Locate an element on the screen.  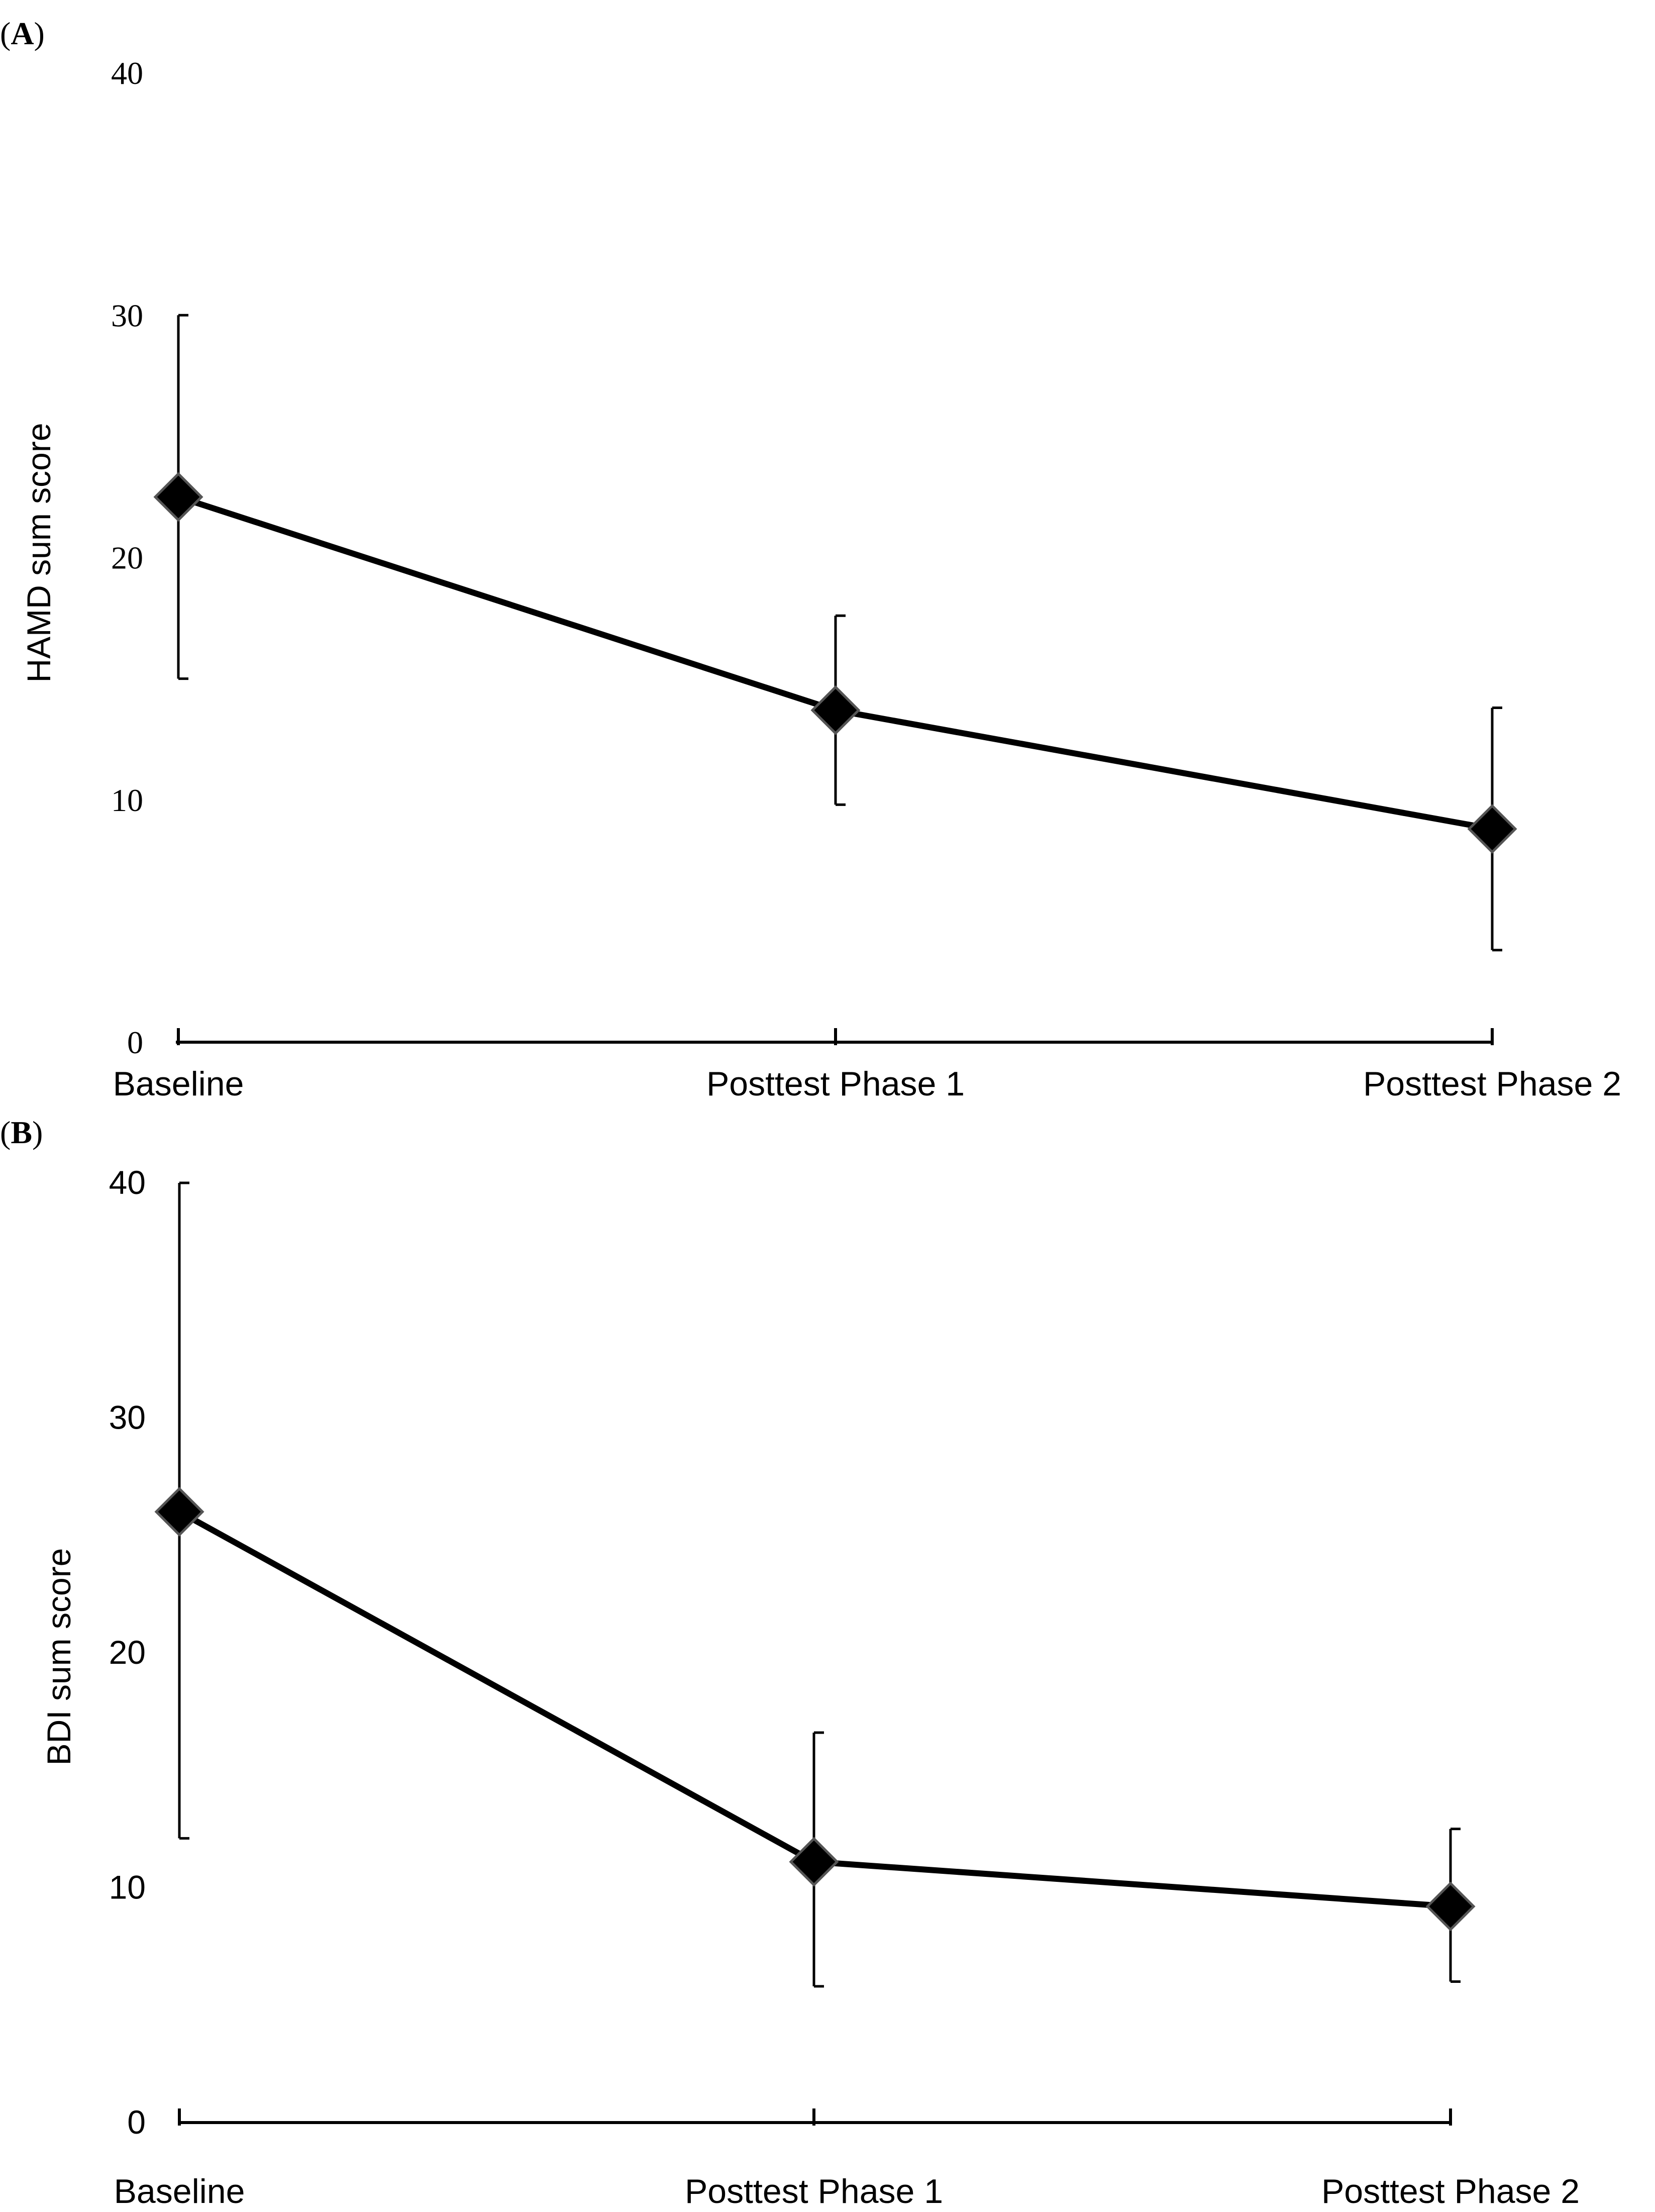
panel-b-x-category-label-2: Posttest Phase 1 is located at coordinates (814, 2191).